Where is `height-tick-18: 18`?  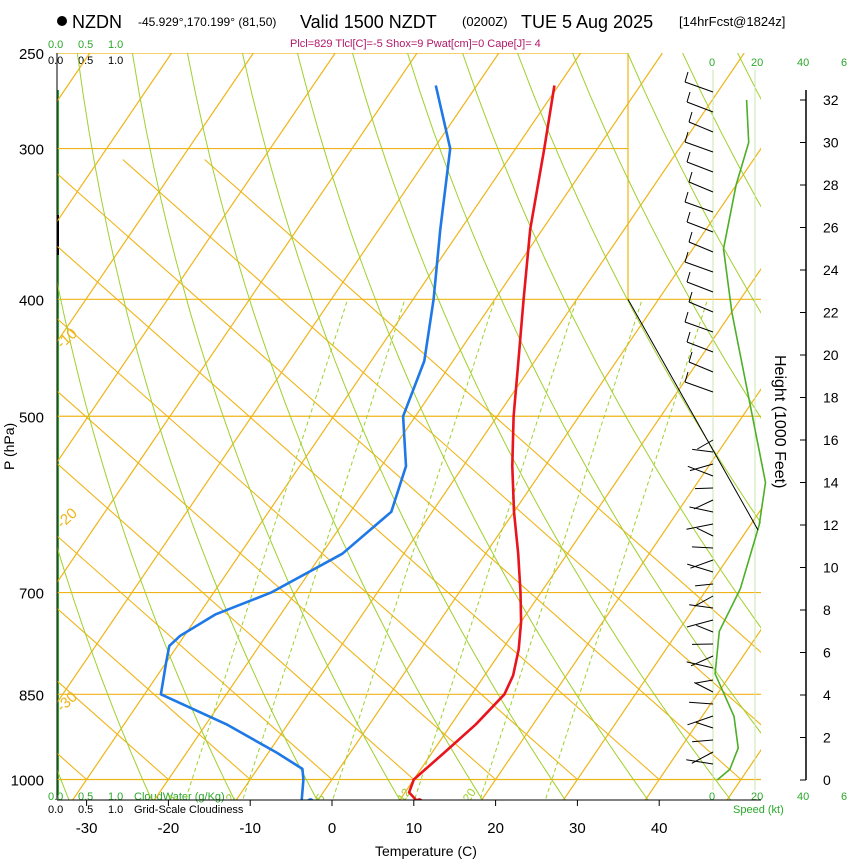 height-tick-18: 18 is located at coordinates (831, 398).